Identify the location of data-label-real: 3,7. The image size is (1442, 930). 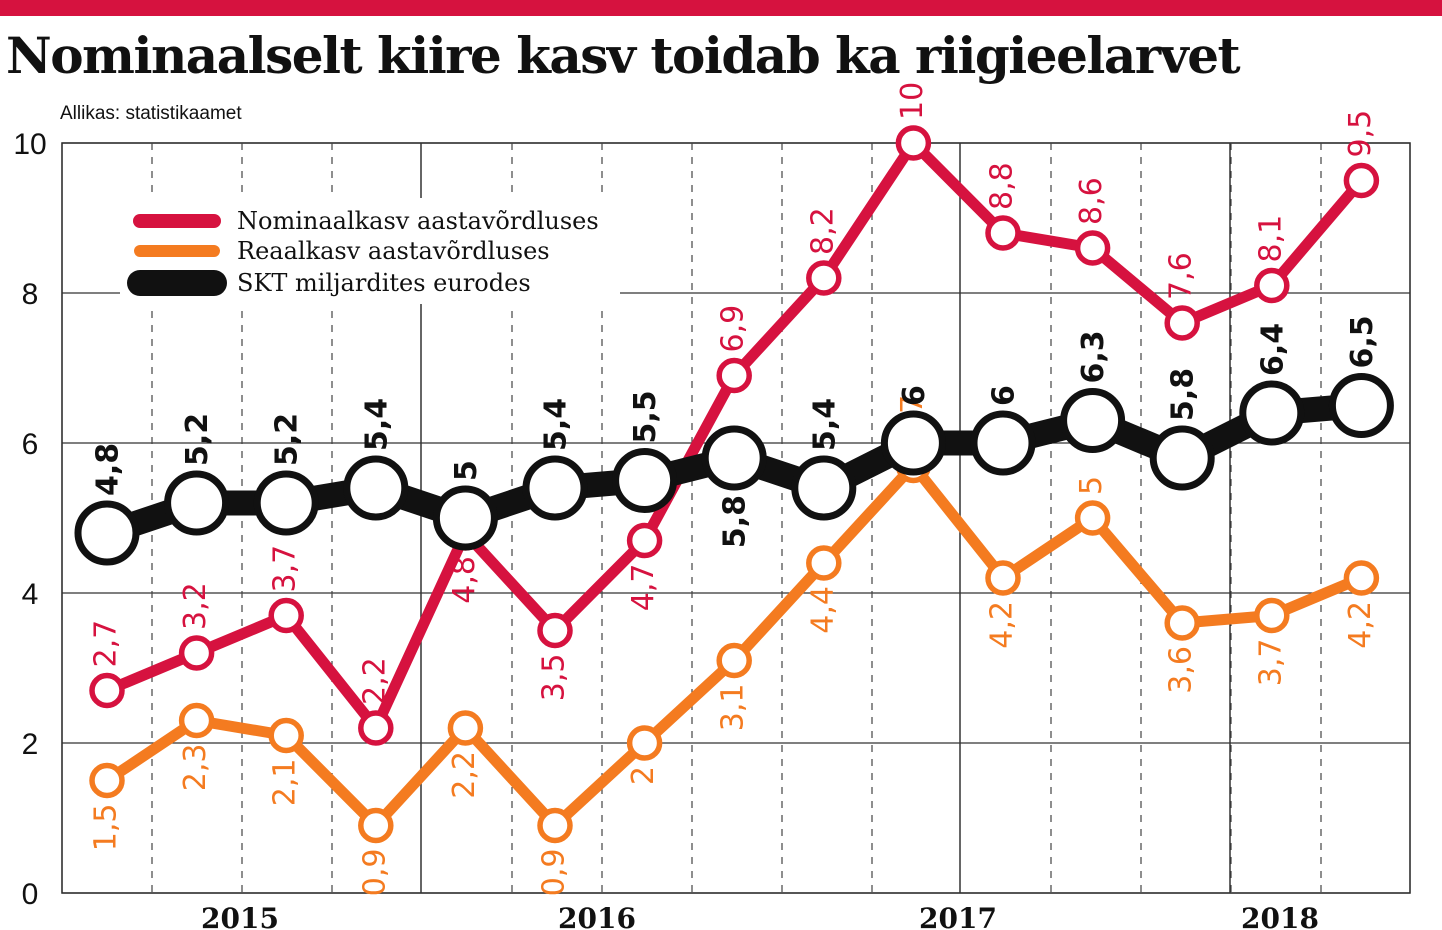
(1270, 663).